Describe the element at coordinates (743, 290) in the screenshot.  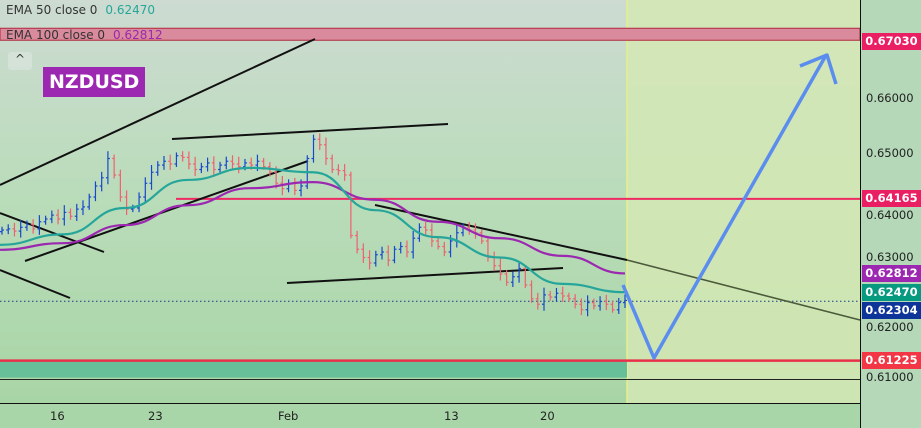
I see `trend-line-extension` at that location.